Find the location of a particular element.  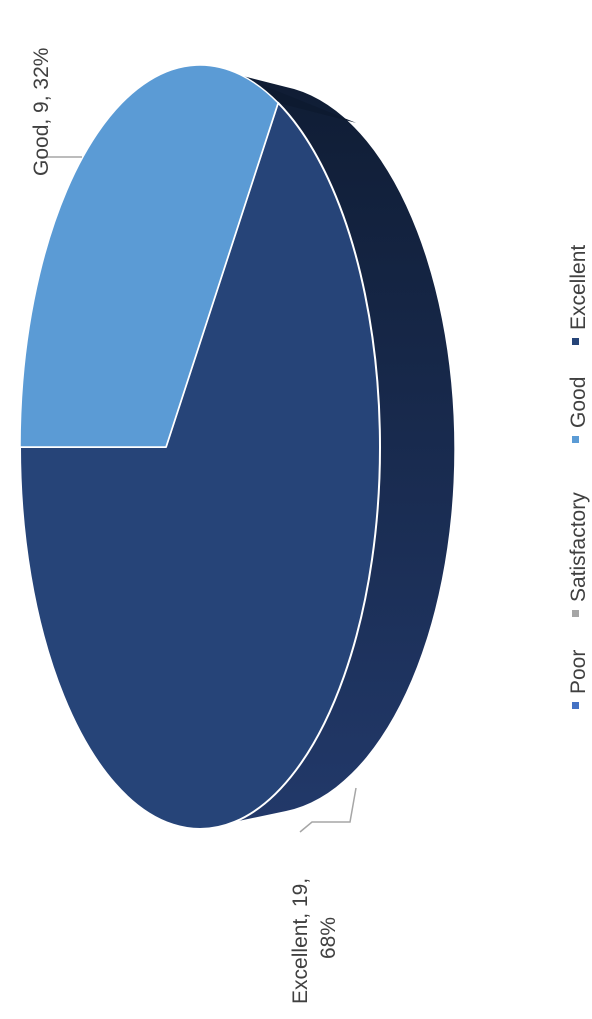

data-label-good: Good, 9, 32% is located at coordinates (41, 112).